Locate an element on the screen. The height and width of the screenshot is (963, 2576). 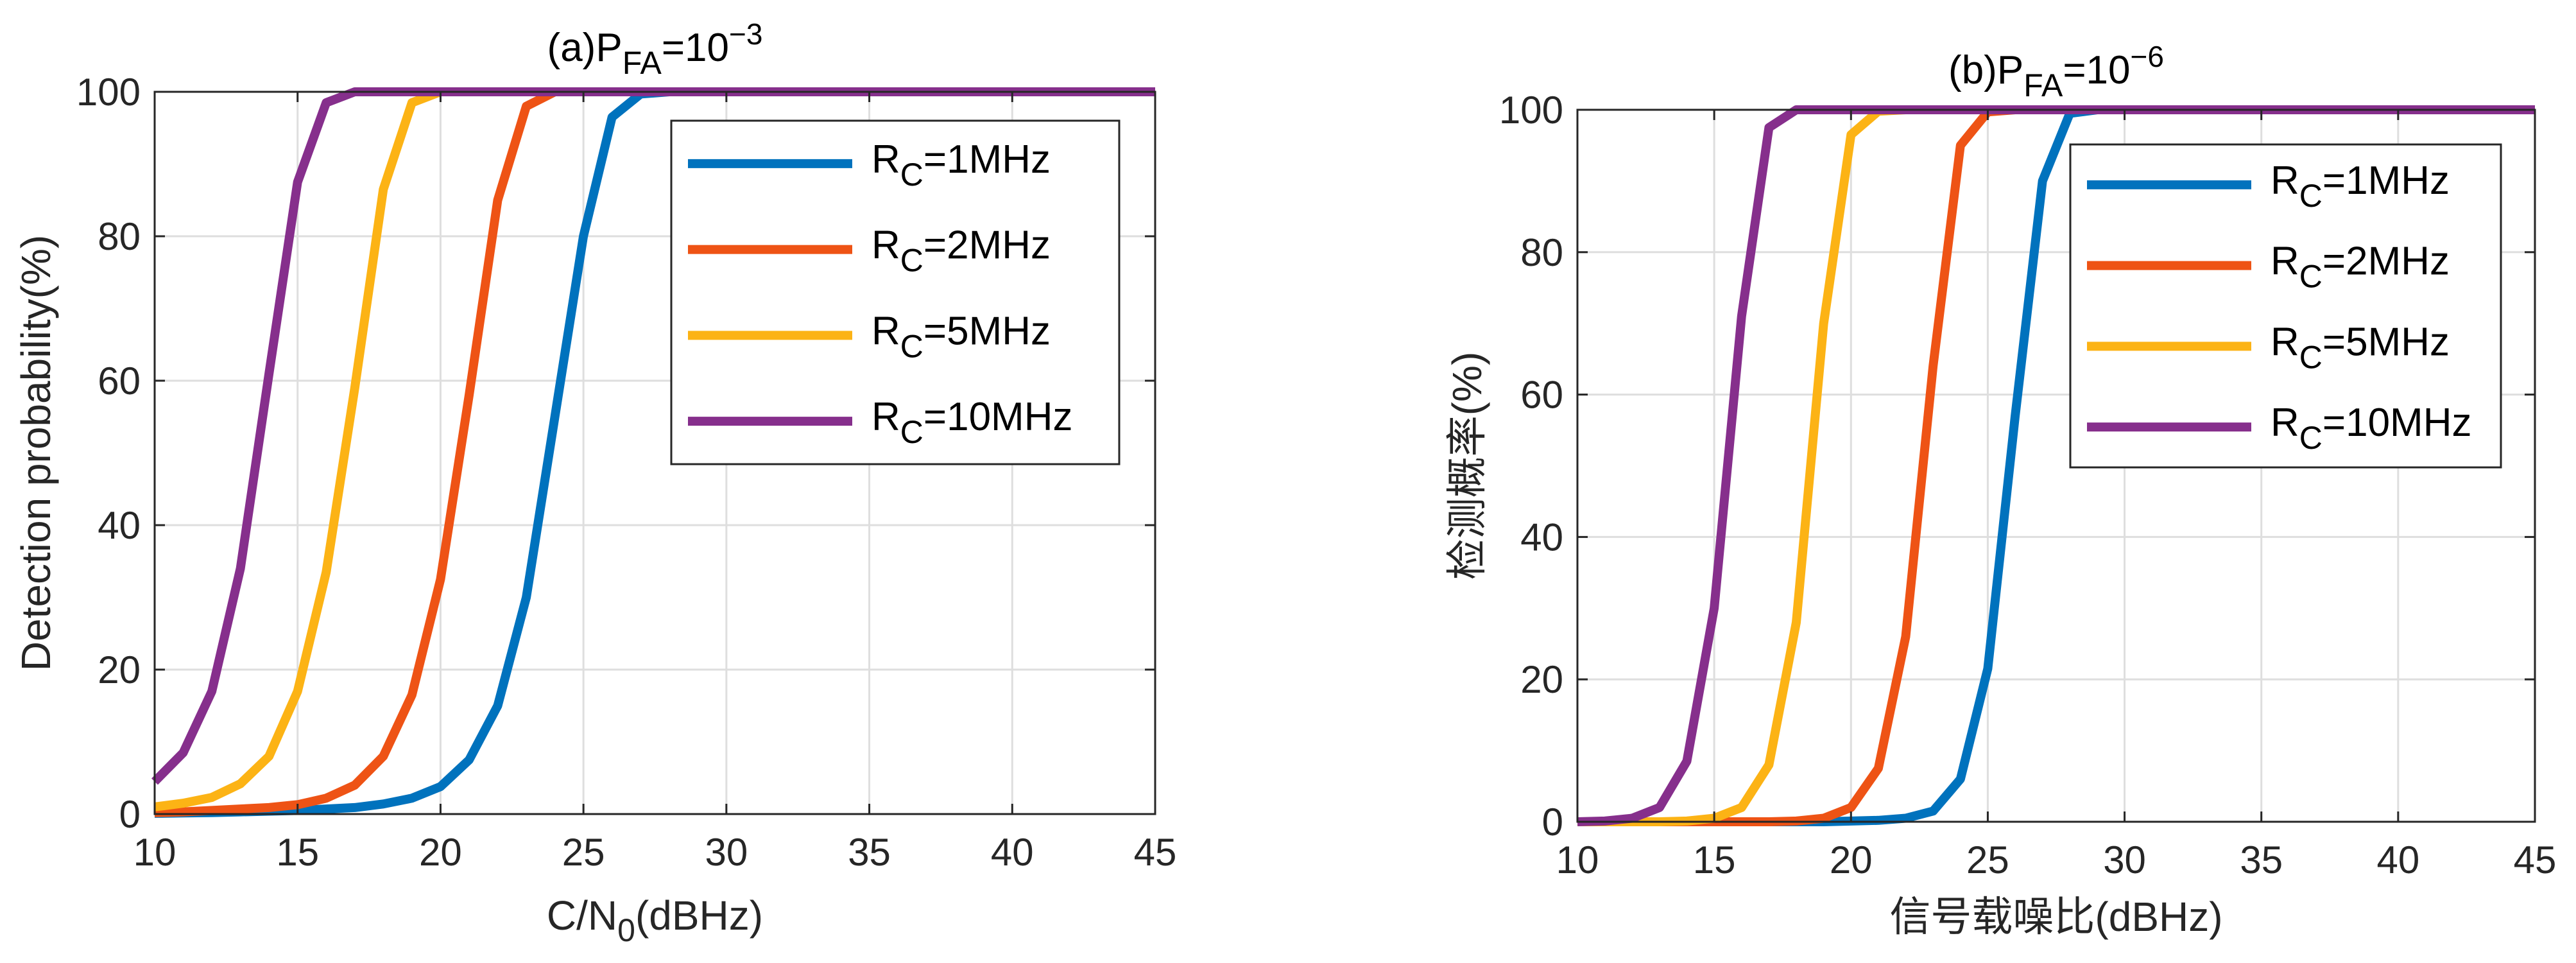
y-axis-label: 检测概率(%) is located at coordinates (1467, 466).